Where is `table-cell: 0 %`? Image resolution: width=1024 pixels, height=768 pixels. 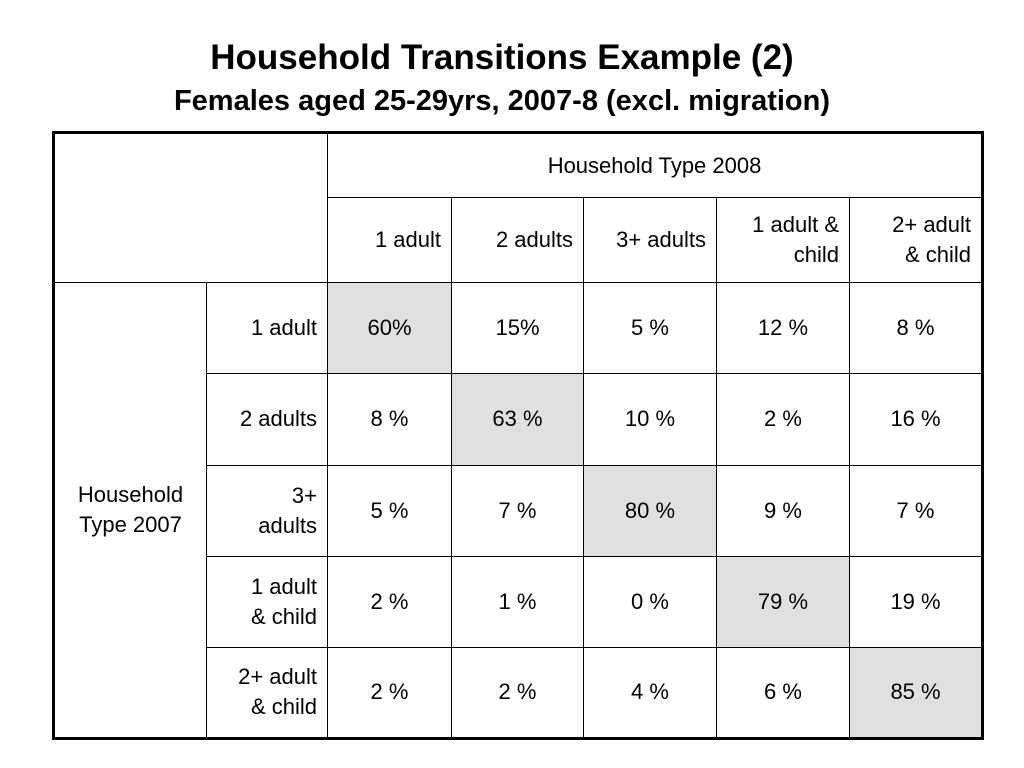 table-cell: 0 % is located at coordinates (650, 601).